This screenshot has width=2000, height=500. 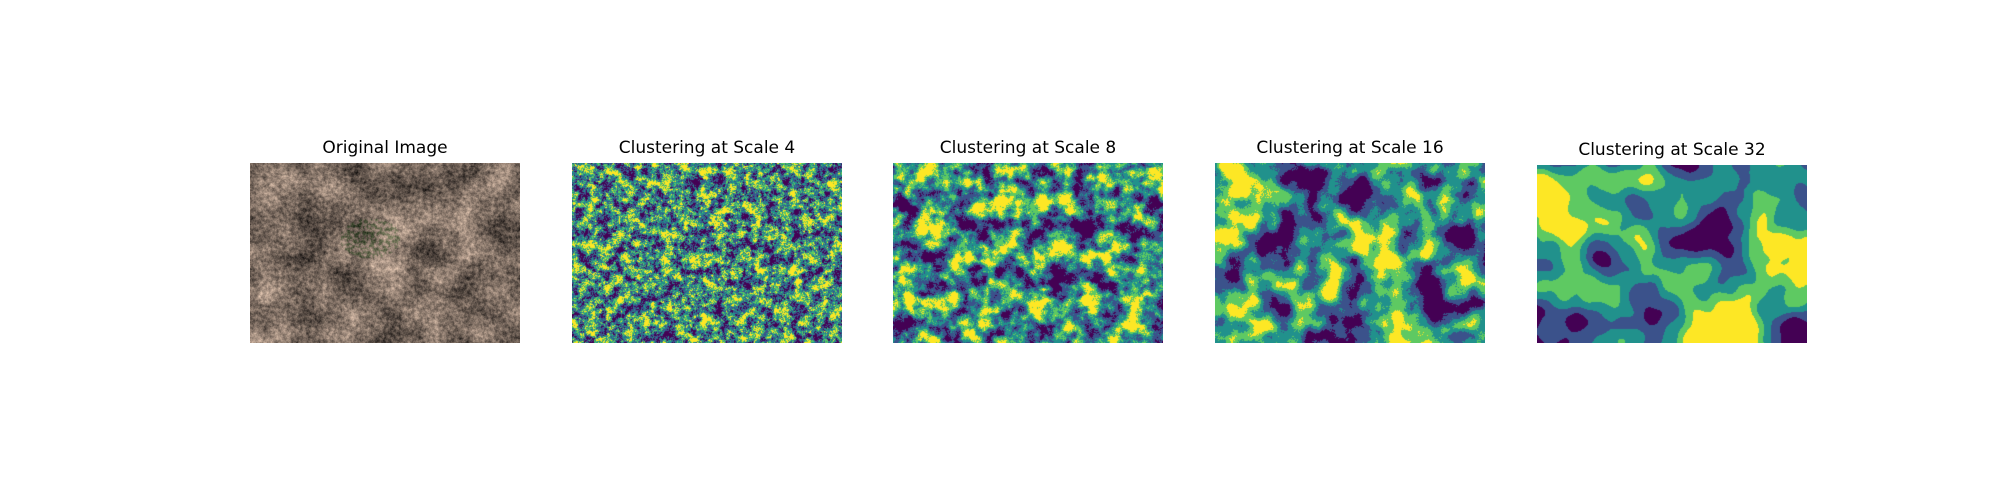 What do you see at coordinates (1350, 148) in the screenshot?
I see `panel-title: Clustering at Scale 16` at bounding box center [1350, 148].